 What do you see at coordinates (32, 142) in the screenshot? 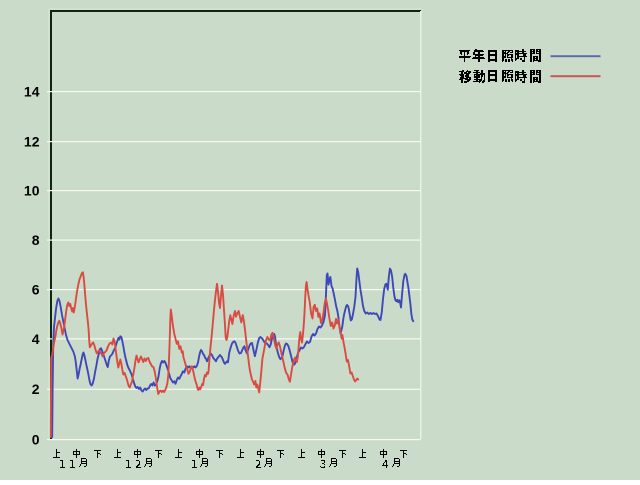
I see `svg-text: 12` at bounding box center [32, 142].